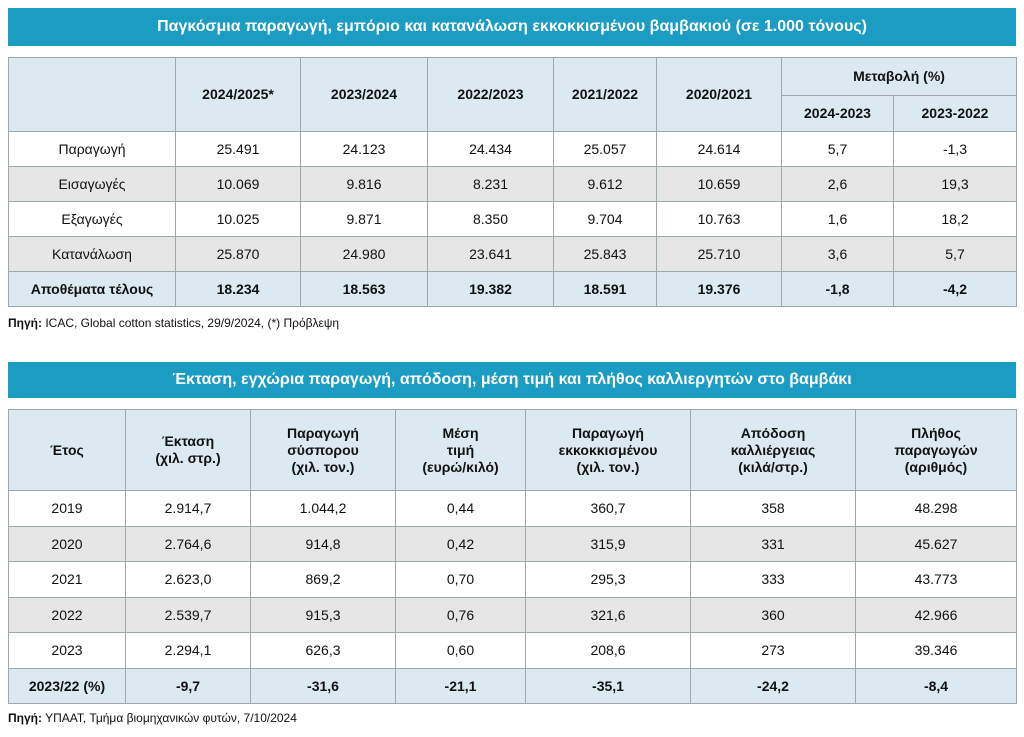  I want to click on table-cell: 19.376, so click(719, 289).